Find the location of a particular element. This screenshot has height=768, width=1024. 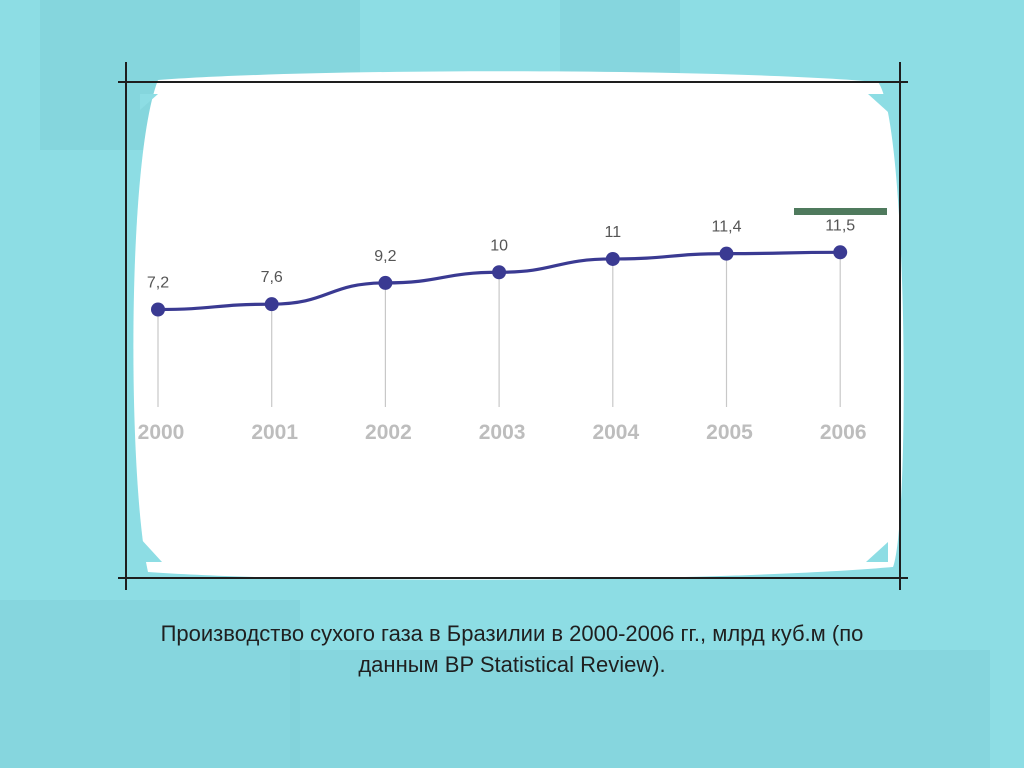

data-point-2001 is located at coordinates (271, 304).